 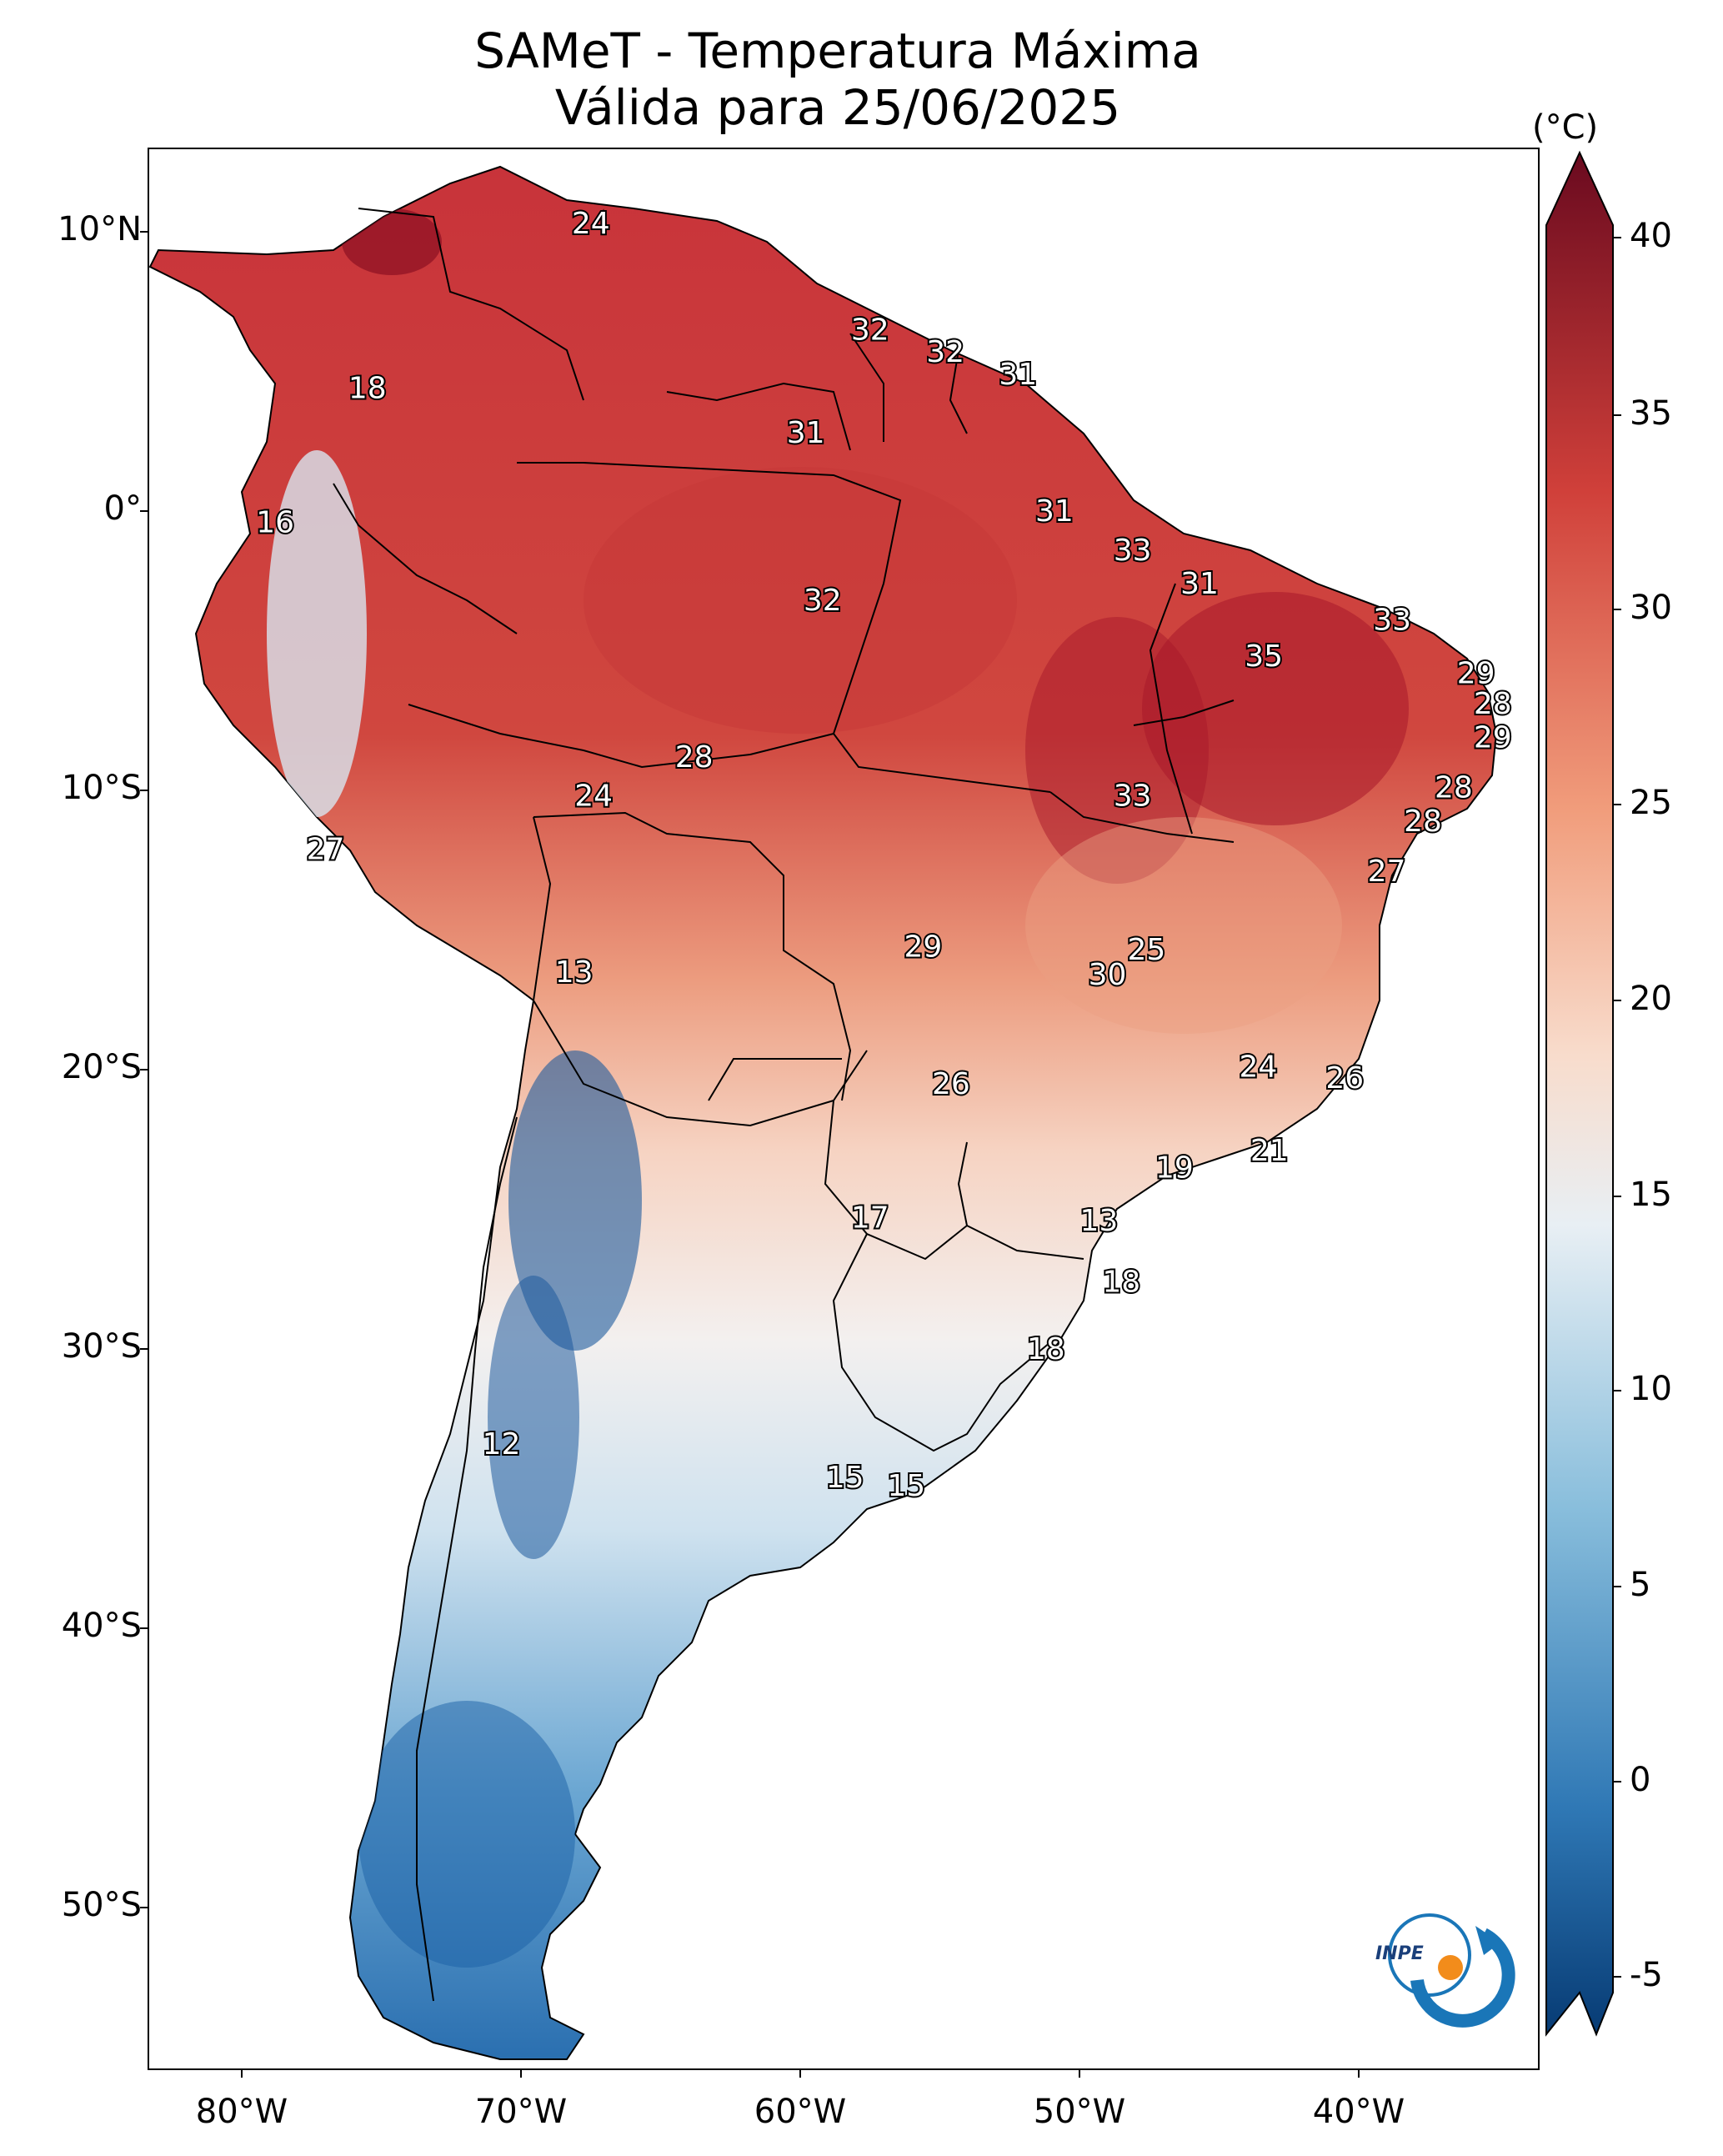 I want to click on lat-tick-0: 0°, so click(x=122, y=509).